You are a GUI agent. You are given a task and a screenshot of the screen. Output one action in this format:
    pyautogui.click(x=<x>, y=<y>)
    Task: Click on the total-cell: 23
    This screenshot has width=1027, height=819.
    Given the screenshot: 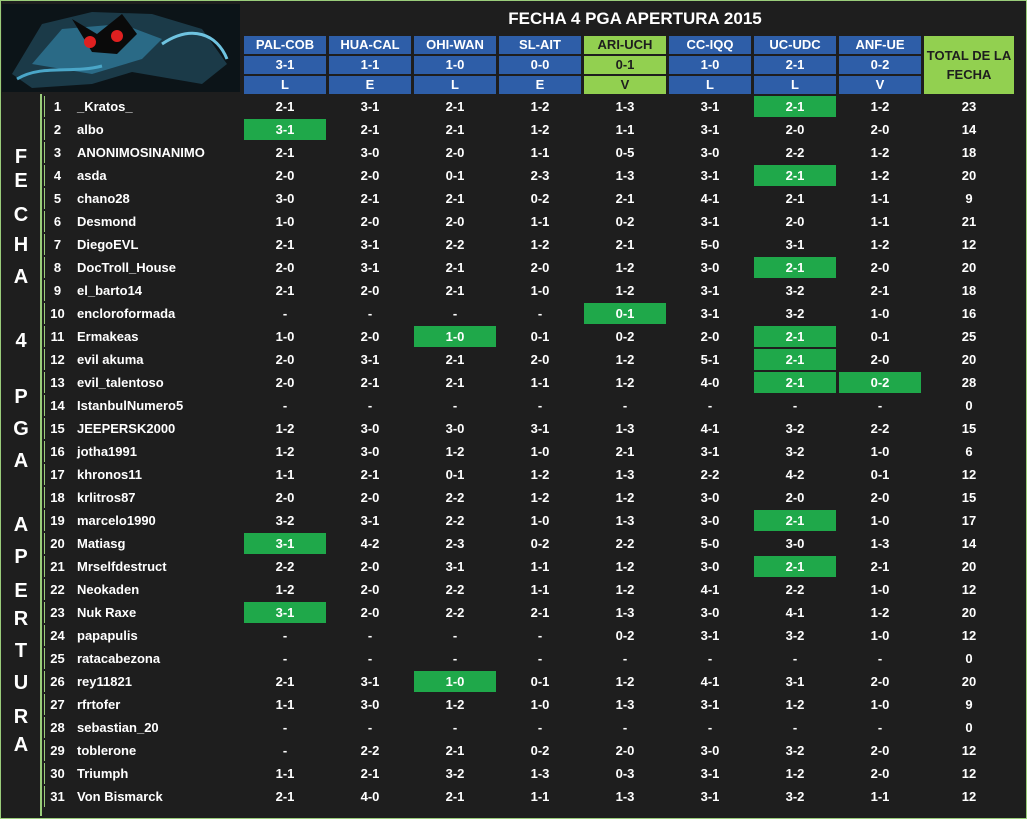 What is the action you would take?
    pyautogui.click(x=969, y=106)
    